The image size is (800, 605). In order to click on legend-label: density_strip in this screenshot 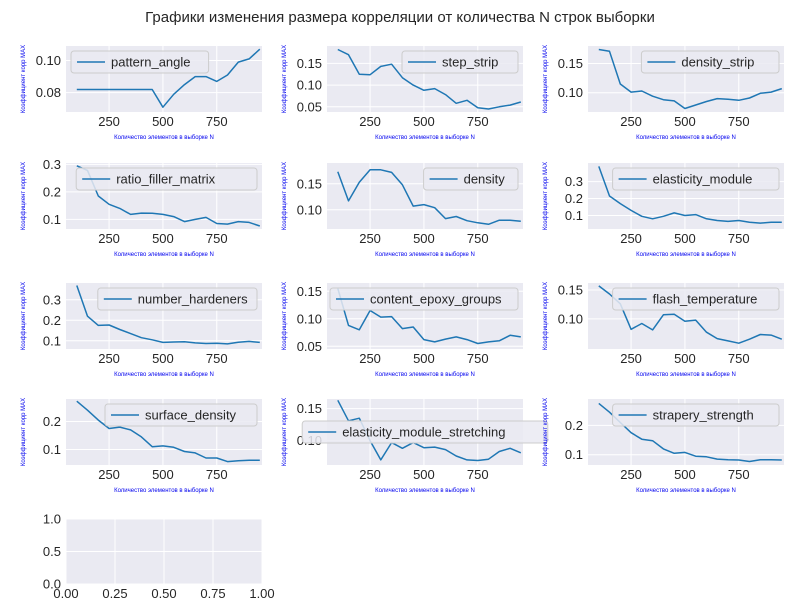, I will do `click(717, 62)`.